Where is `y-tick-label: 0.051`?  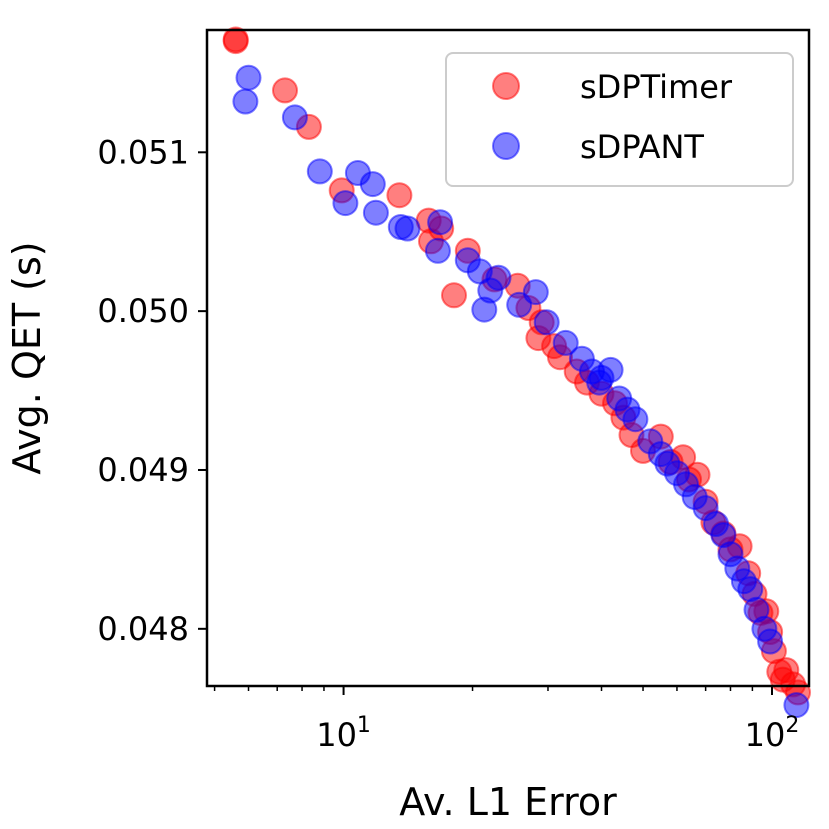 y-tick-label: 0.051 is located at coordinates (143, 152).